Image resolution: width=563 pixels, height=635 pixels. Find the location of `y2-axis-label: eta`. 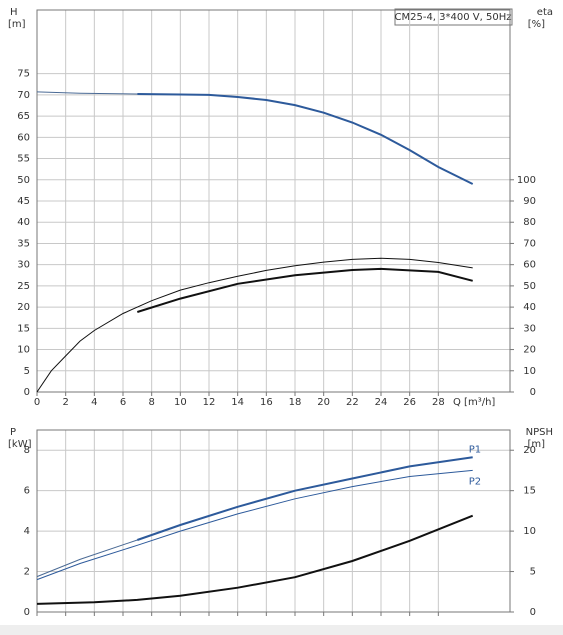

y2-axis-label: eta is located at coordinates (545, 12).